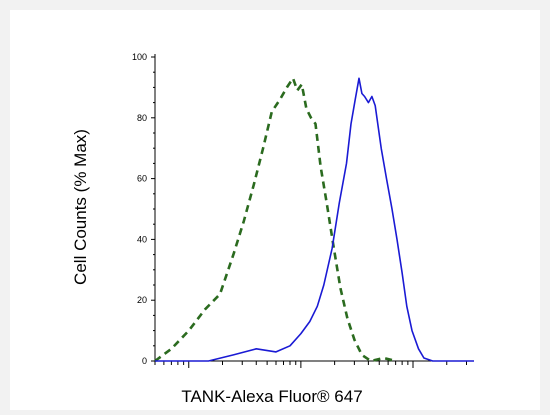 The height and width of the screenshot is (415, 550). What do you see at coordinates (271, 396) in the screenshot?
I see `x-axis-title: TANK-Alexa Fluor® 647` at bounding box center [271, 396].